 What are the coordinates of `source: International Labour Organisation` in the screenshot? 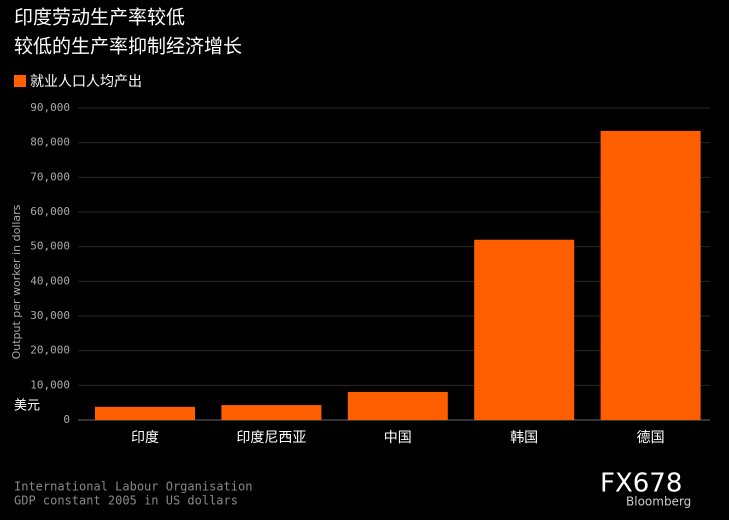 It's located at (133, 487).